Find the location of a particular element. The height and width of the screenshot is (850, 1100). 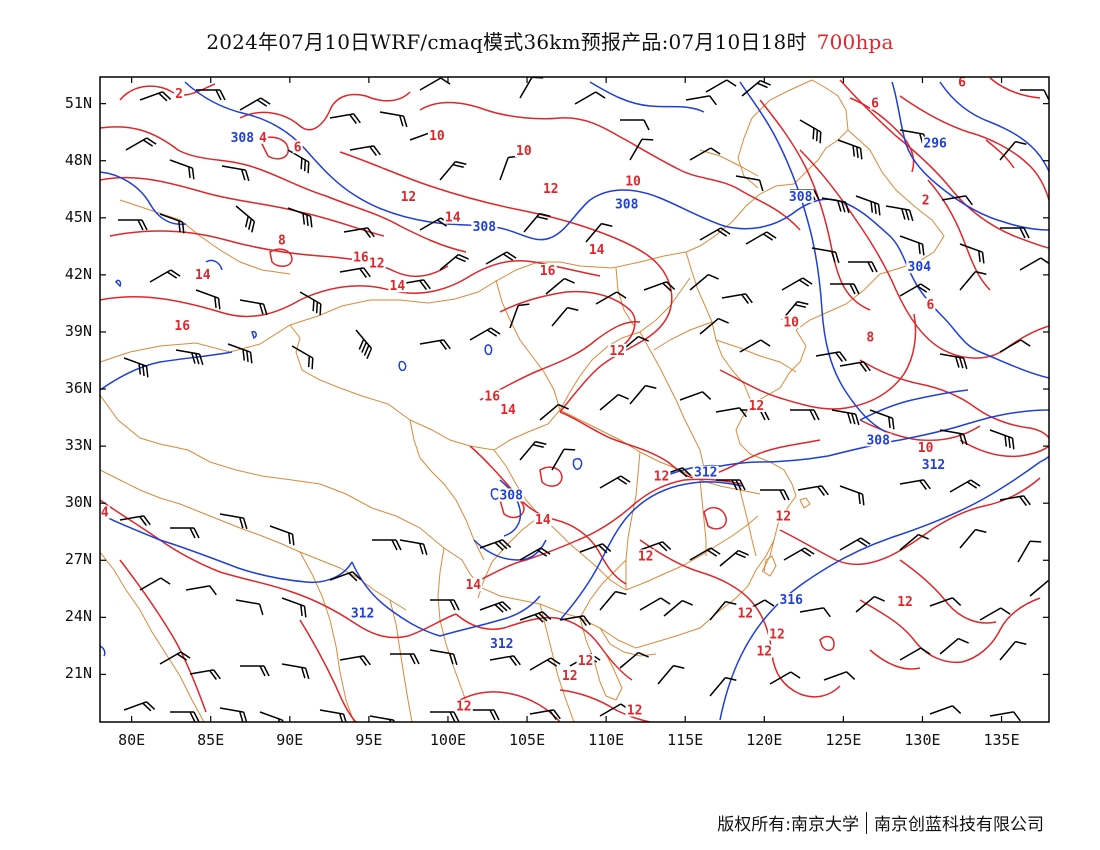

temperature-label: 10 is located at coordinates (524, 151).